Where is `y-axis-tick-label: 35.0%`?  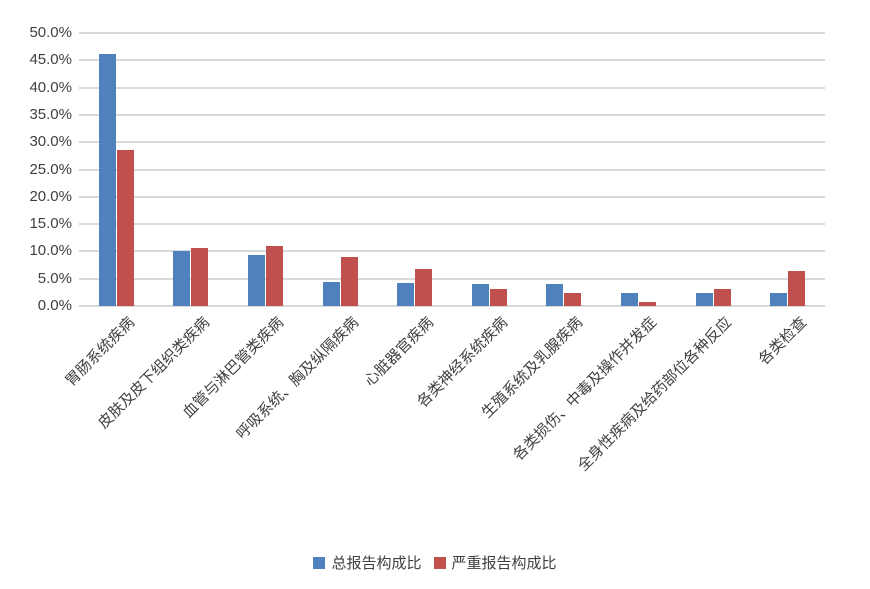 y-axis-tick-label: 35.0% is located at coordinates (50, 114).